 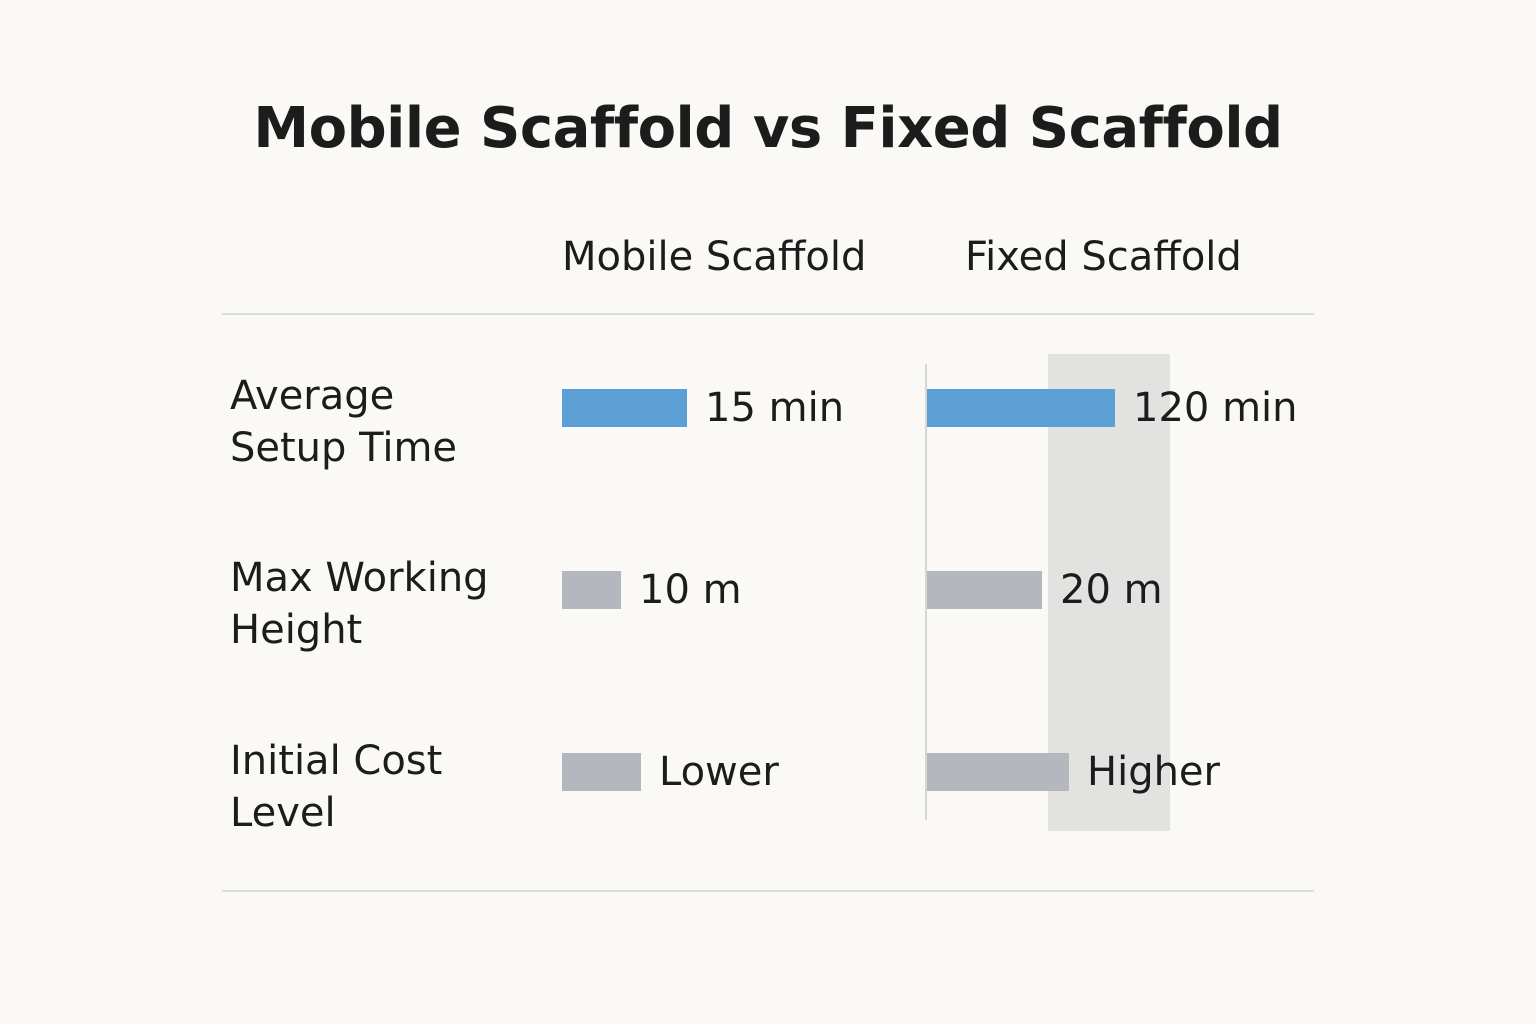 I want to click on row-label-initial-cost: Initial Cost Level, so click(x=380, y=787).